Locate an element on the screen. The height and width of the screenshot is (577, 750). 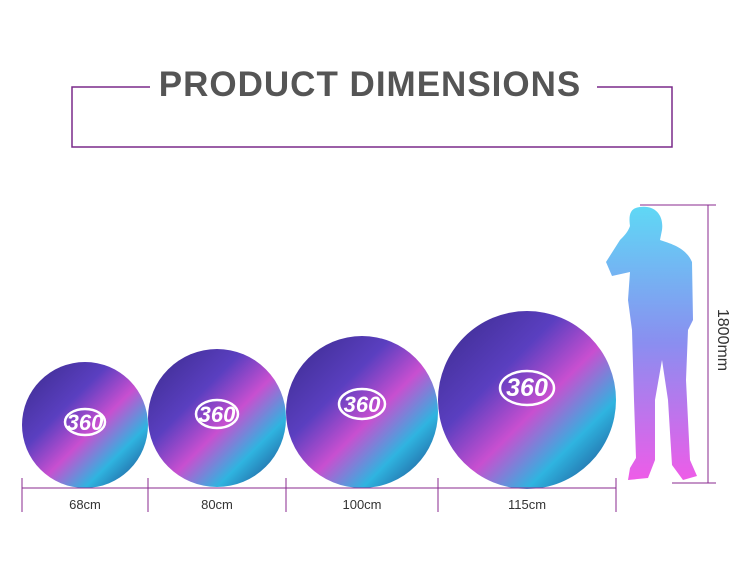
size-label: 80cm is located at coordinates (217, 504).